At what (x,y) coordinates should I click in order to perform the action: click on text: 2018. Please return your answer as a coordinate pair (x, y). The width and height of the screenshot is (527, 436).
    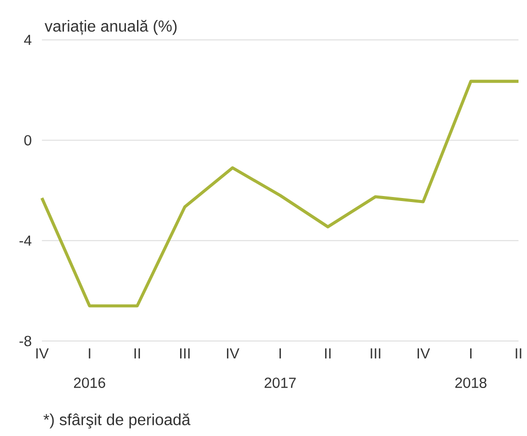
    Looking at the image, I should click on (470, 383).